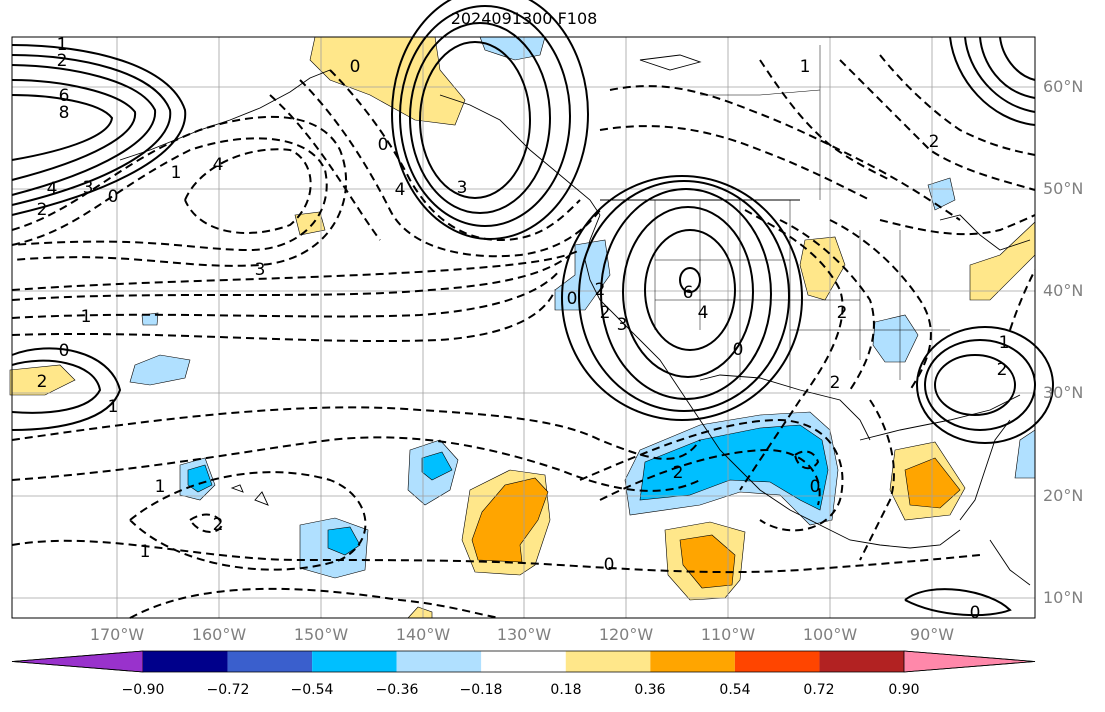 The image size is (1105, 712). Describe the element at coordinates (904, 690) in the screenshot. I see `colorbar-tick-label: 0.90` at that location.